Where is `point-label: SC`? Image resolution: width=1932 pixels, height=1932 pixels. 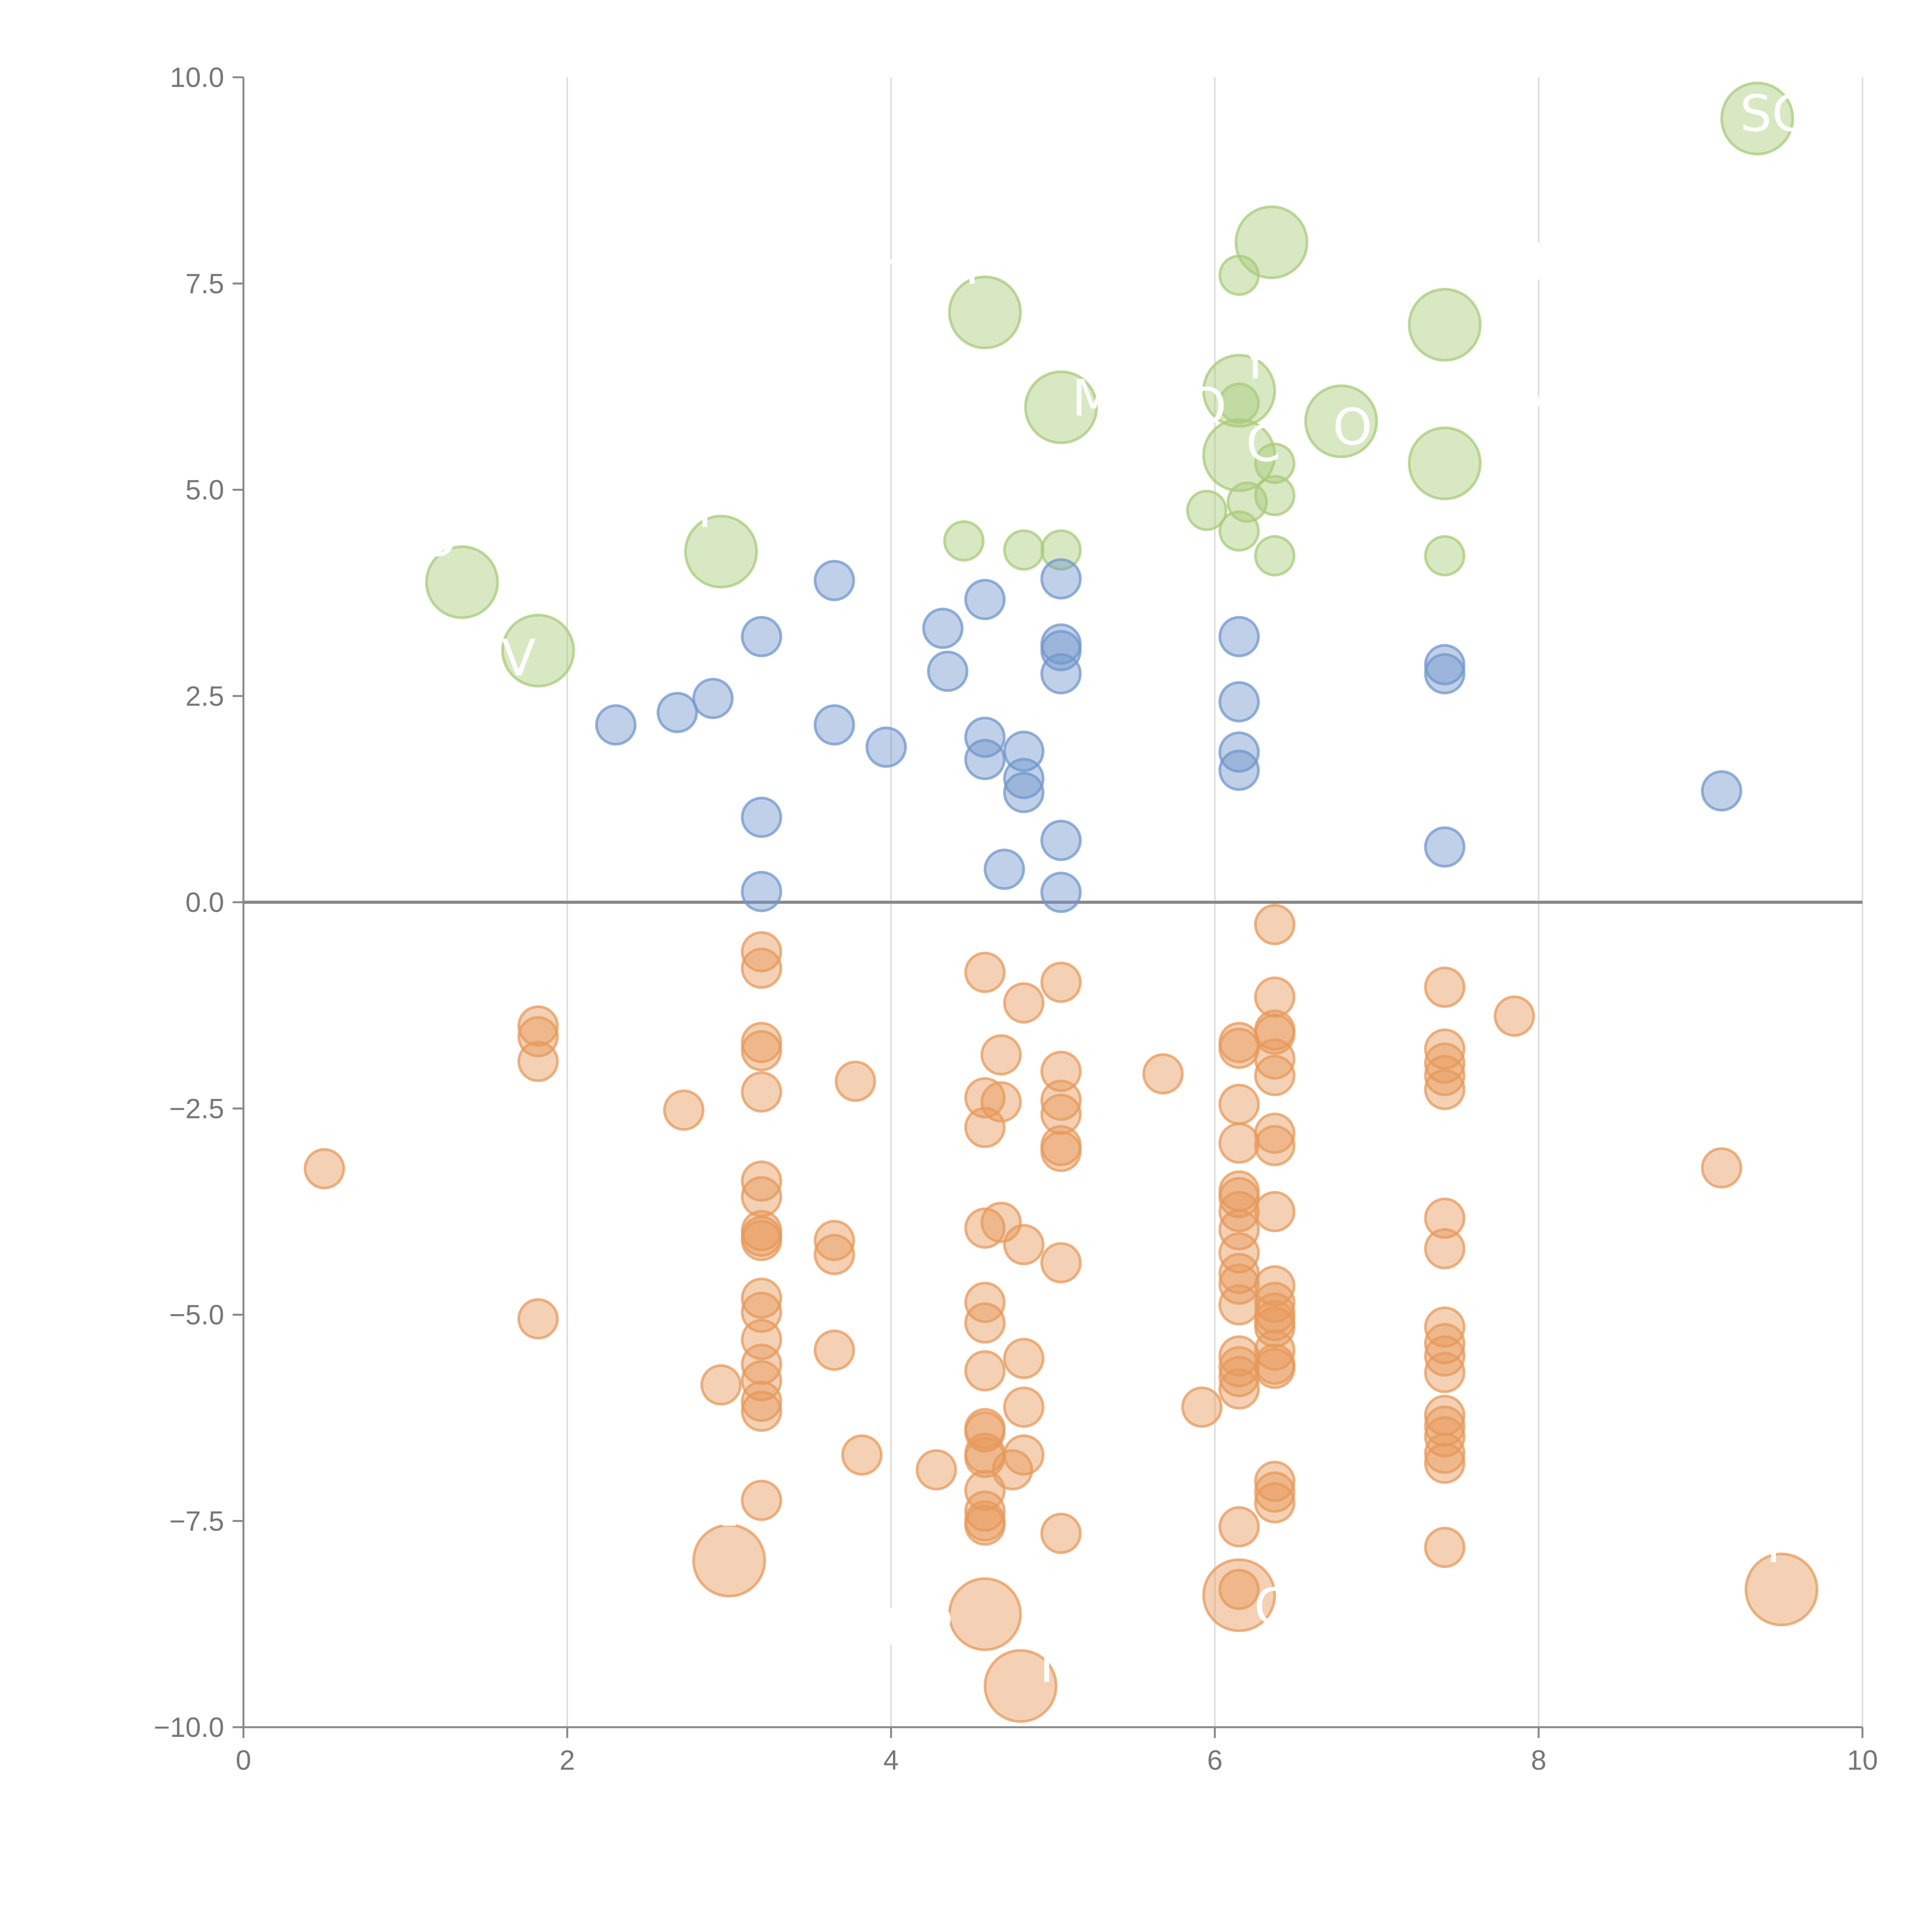 point-label: SC is located at coordinates (1773, 113).